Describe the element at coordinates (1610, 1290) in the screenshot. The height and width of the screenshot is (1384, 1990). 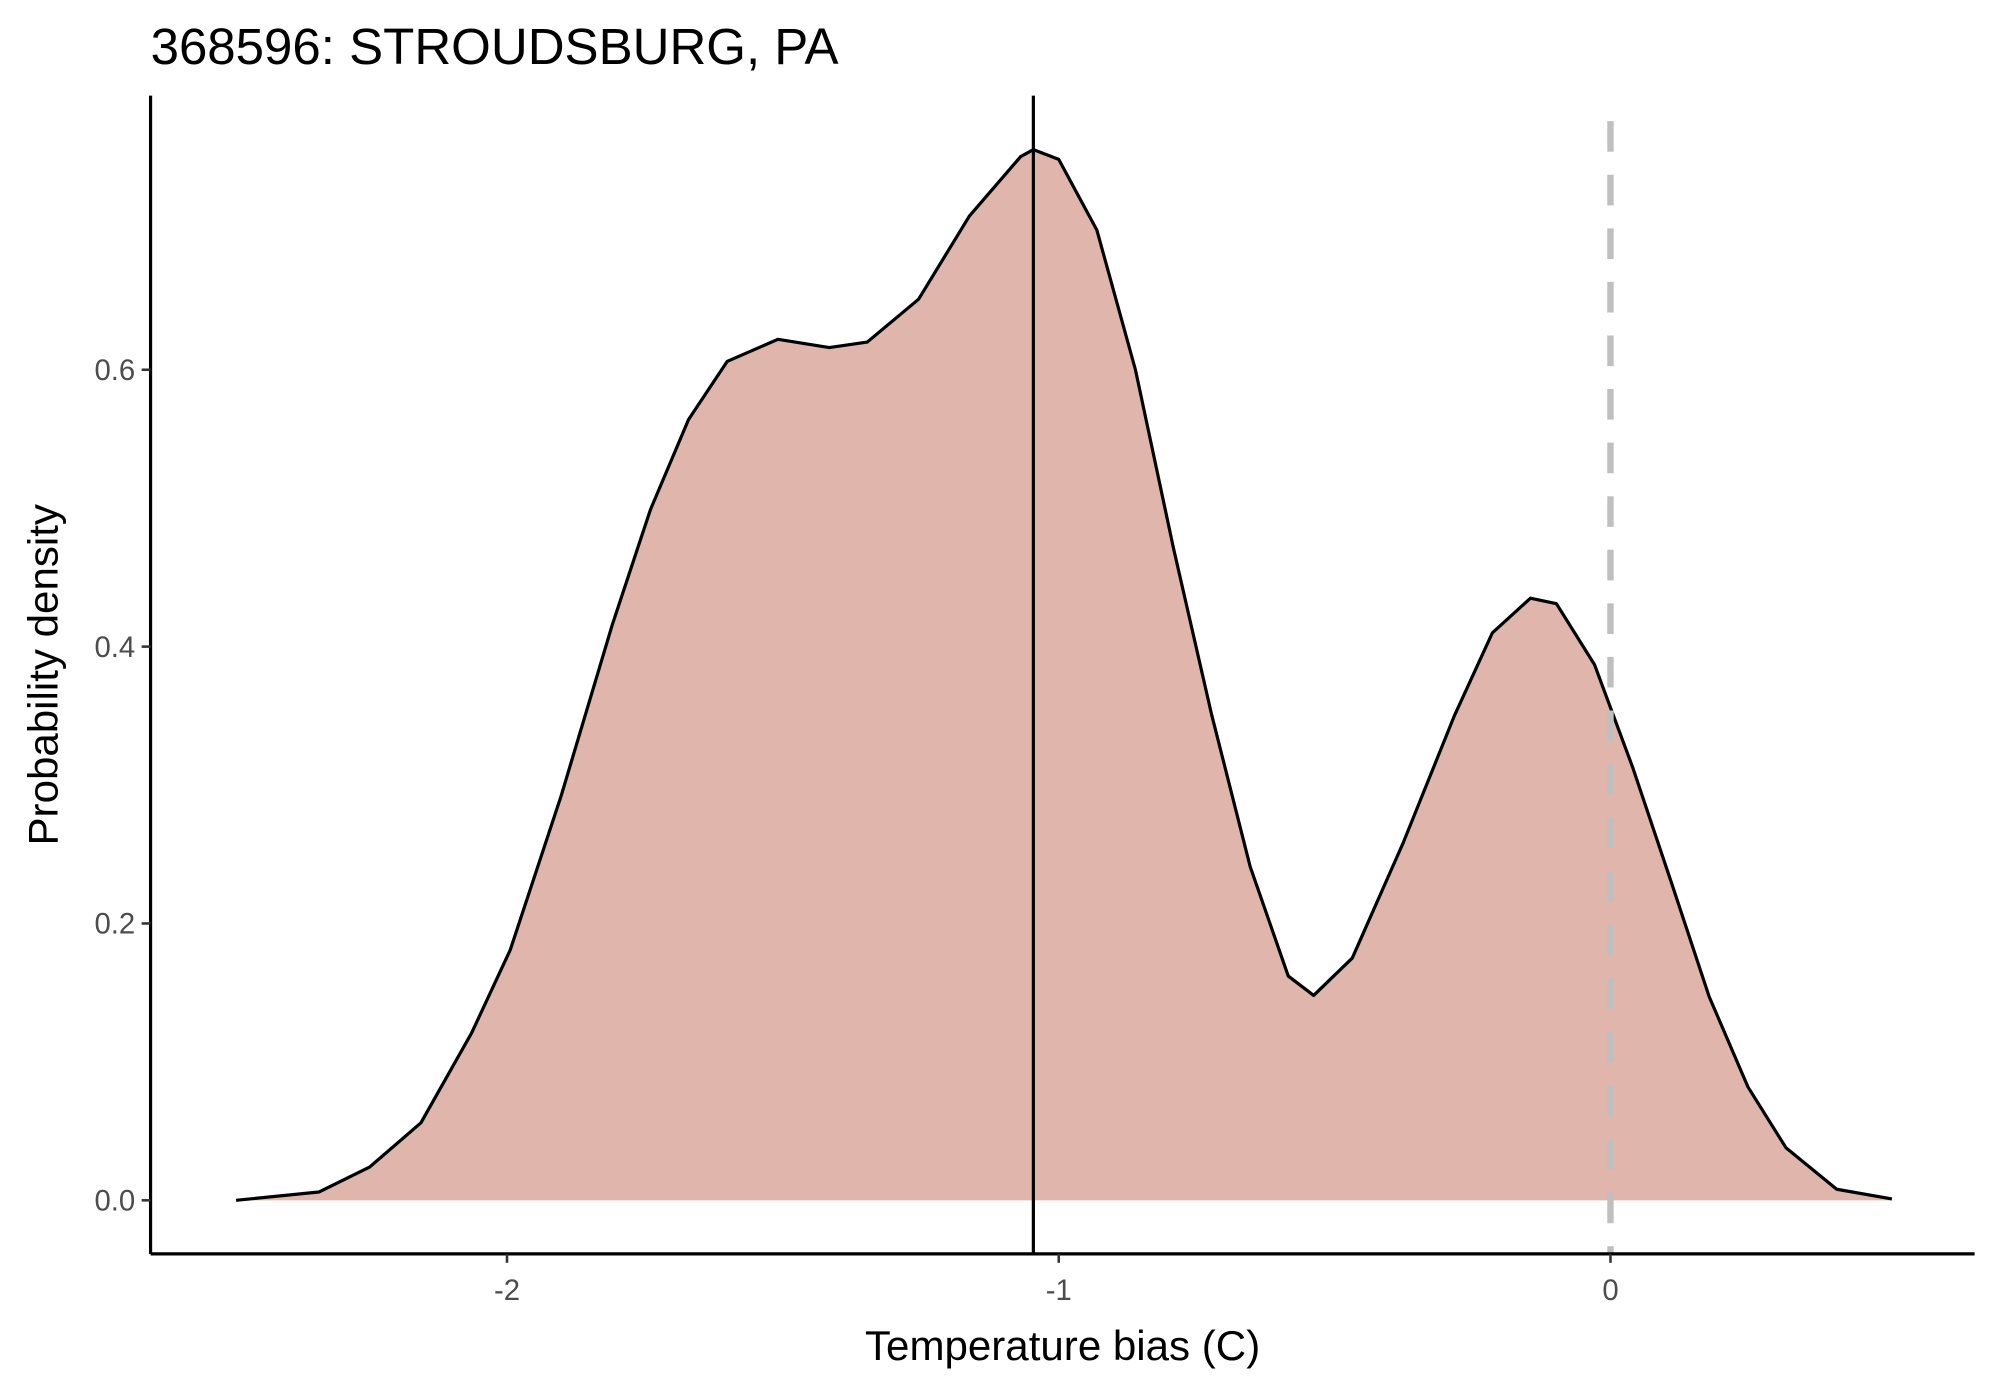
I see `x-tick-label: 0` at that location.